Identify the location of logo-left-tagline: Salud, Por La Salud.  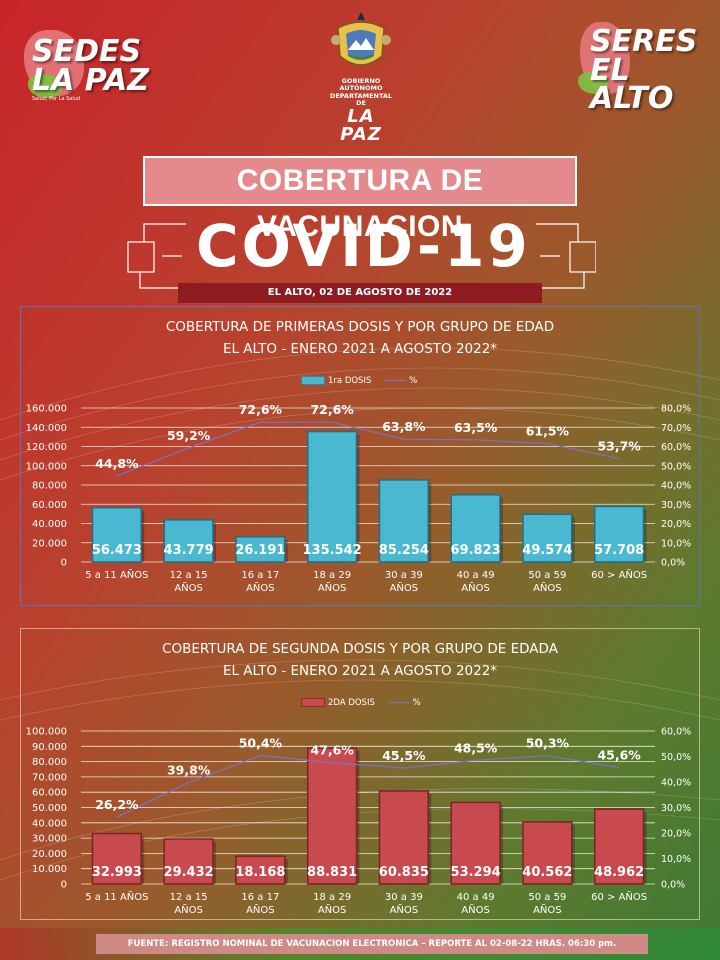
(56, 99).